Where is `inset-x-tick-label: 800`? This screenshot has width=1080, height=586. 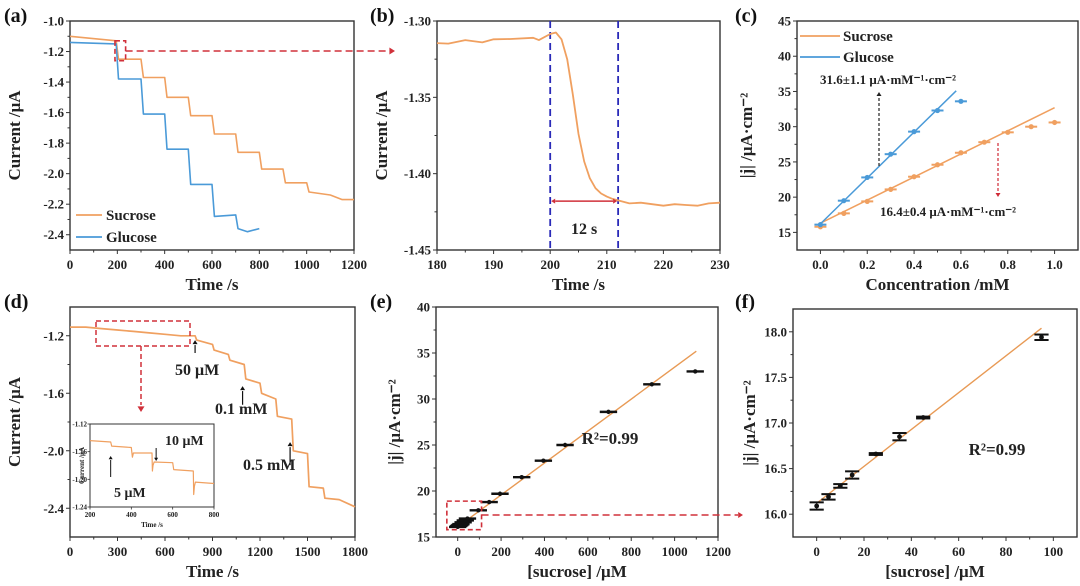 inset-x-tick-label: 800 is located at coordinates (214, 515).